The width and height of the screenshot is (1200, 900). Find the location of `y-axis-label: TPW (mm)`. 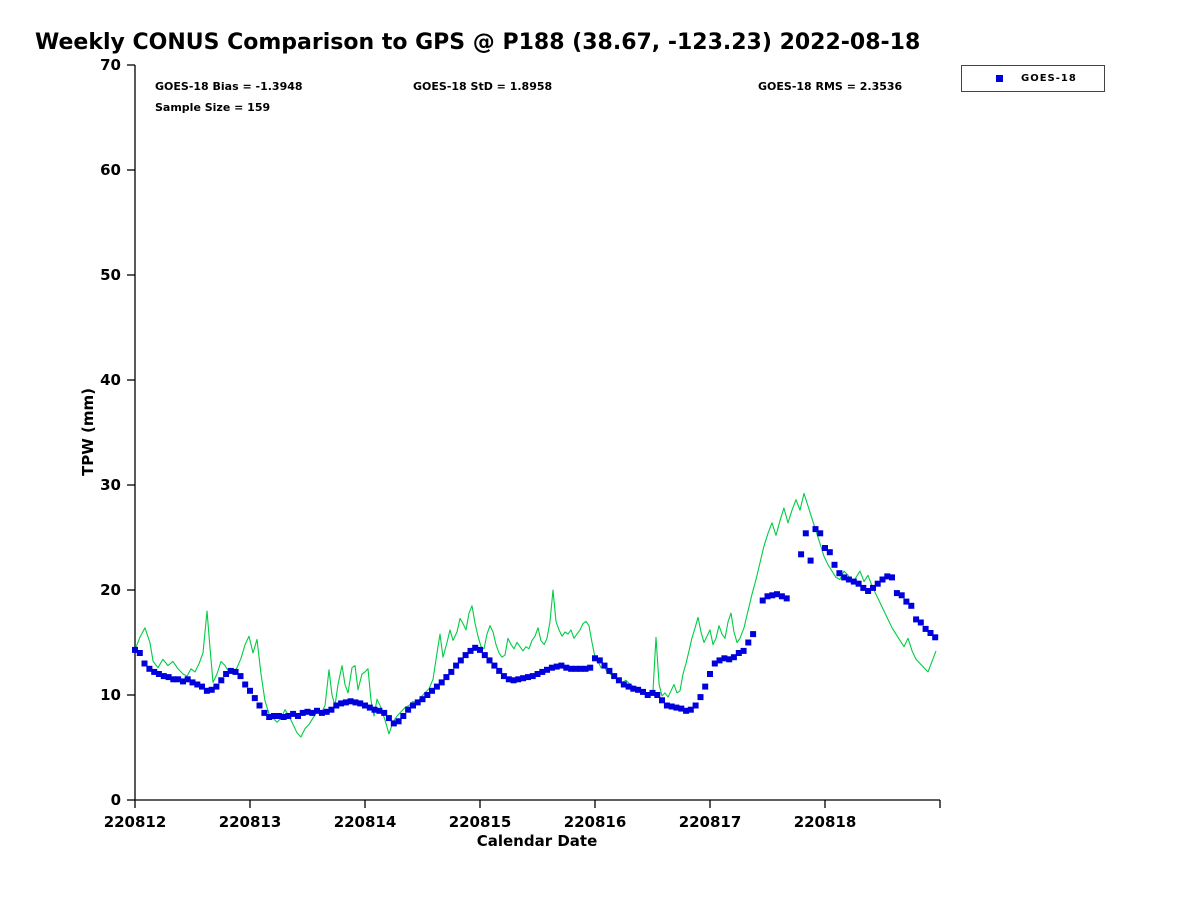

y-axis-label: TPW (mm) is located at coordinates (88, 432).